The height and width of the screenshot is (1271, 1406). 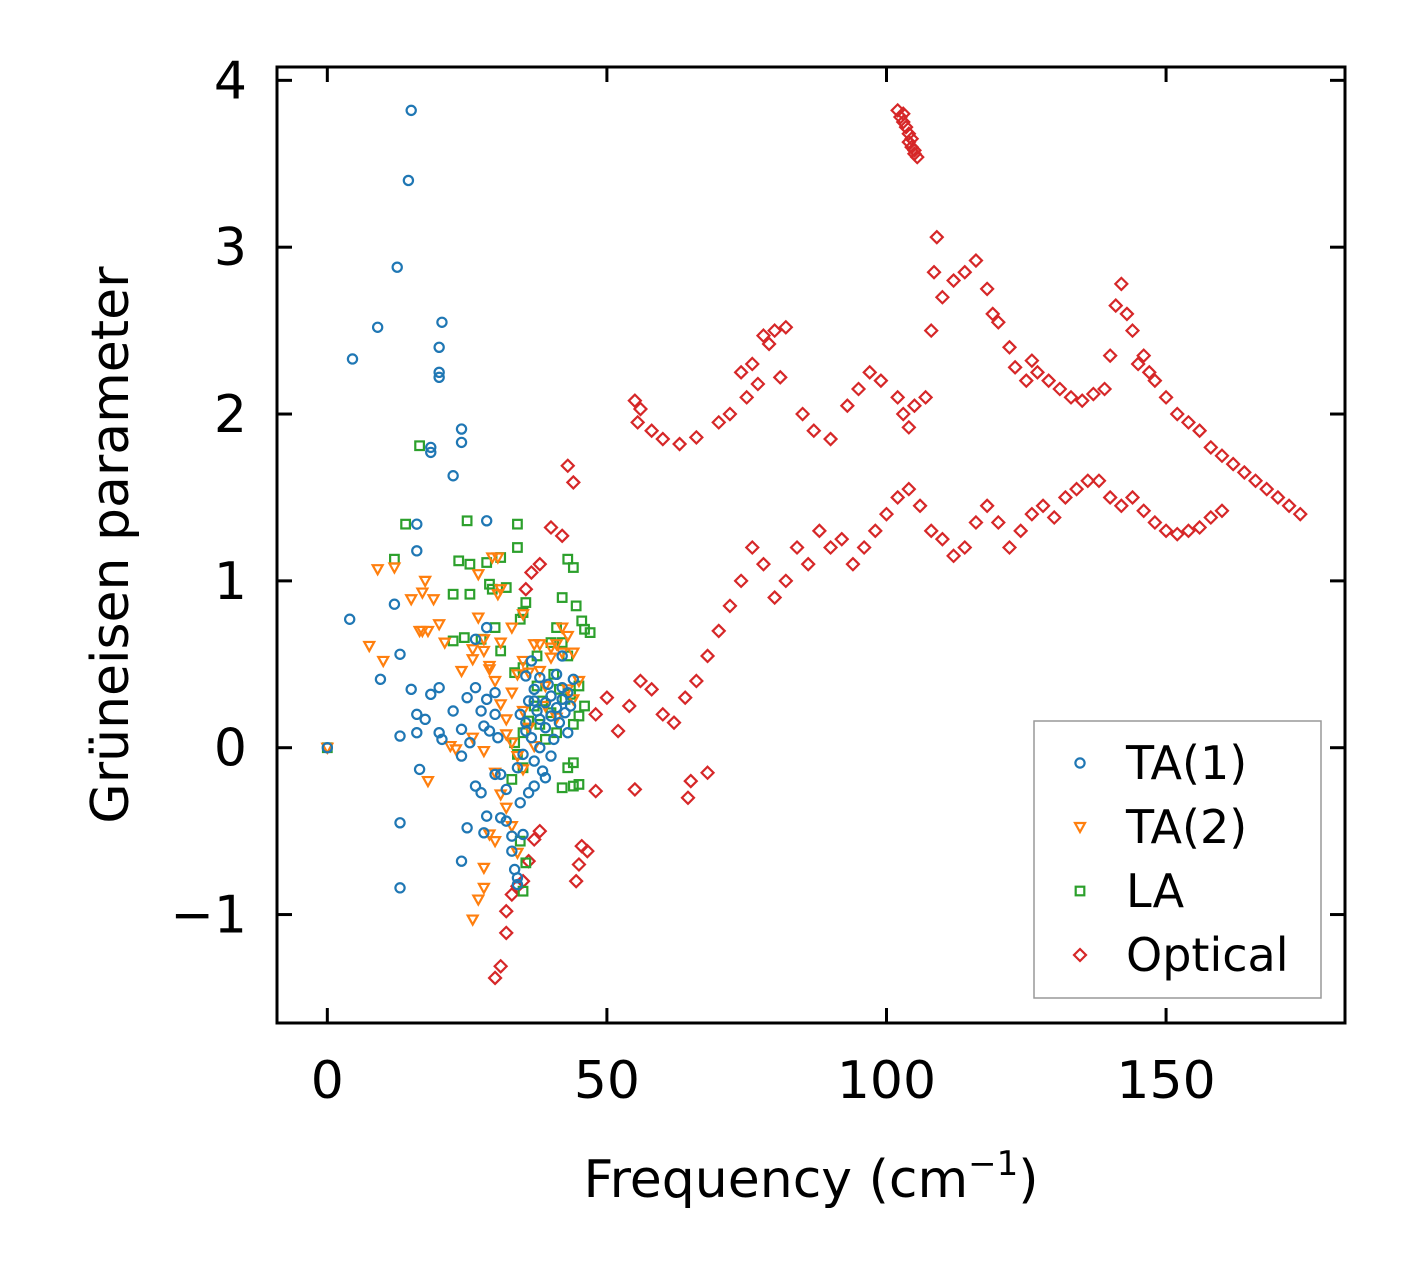 I want to click on y-tick-label: 4, so click(x=230, y=81).